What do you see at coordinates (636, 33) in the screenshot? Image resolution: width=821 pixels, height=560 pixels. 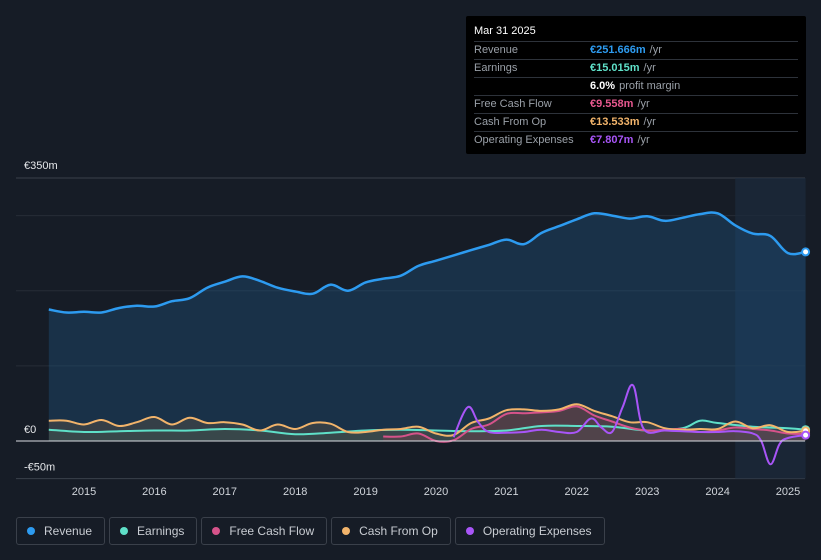 I see `tooltip-date: Mar 31 2025` at bounding box center [636, 33].